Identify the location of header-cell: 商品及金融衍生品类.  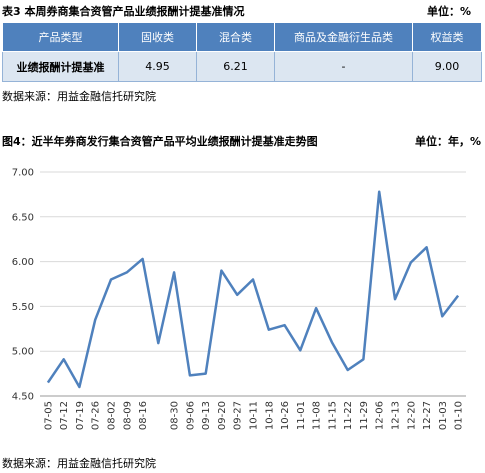
(343, 37).